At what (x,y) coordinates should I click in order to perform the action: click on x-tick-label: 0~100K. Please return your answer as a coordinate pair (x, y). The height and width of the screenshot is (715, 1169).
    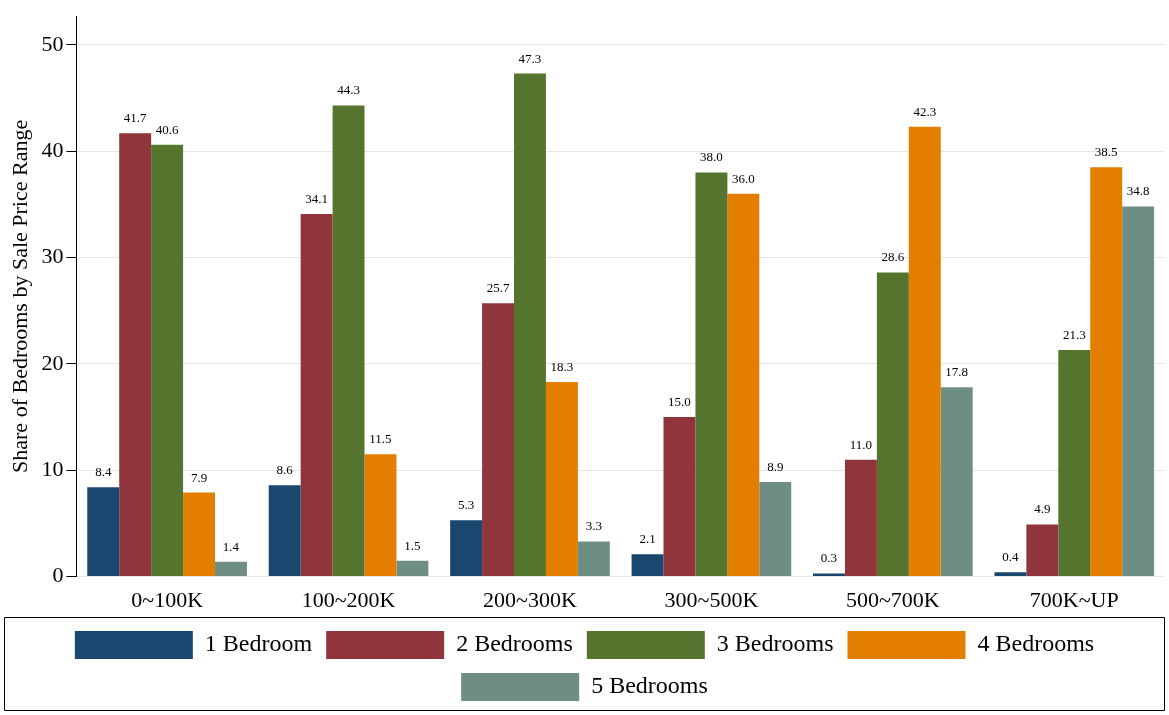
    Looking at the image, I should click on (167, 599).